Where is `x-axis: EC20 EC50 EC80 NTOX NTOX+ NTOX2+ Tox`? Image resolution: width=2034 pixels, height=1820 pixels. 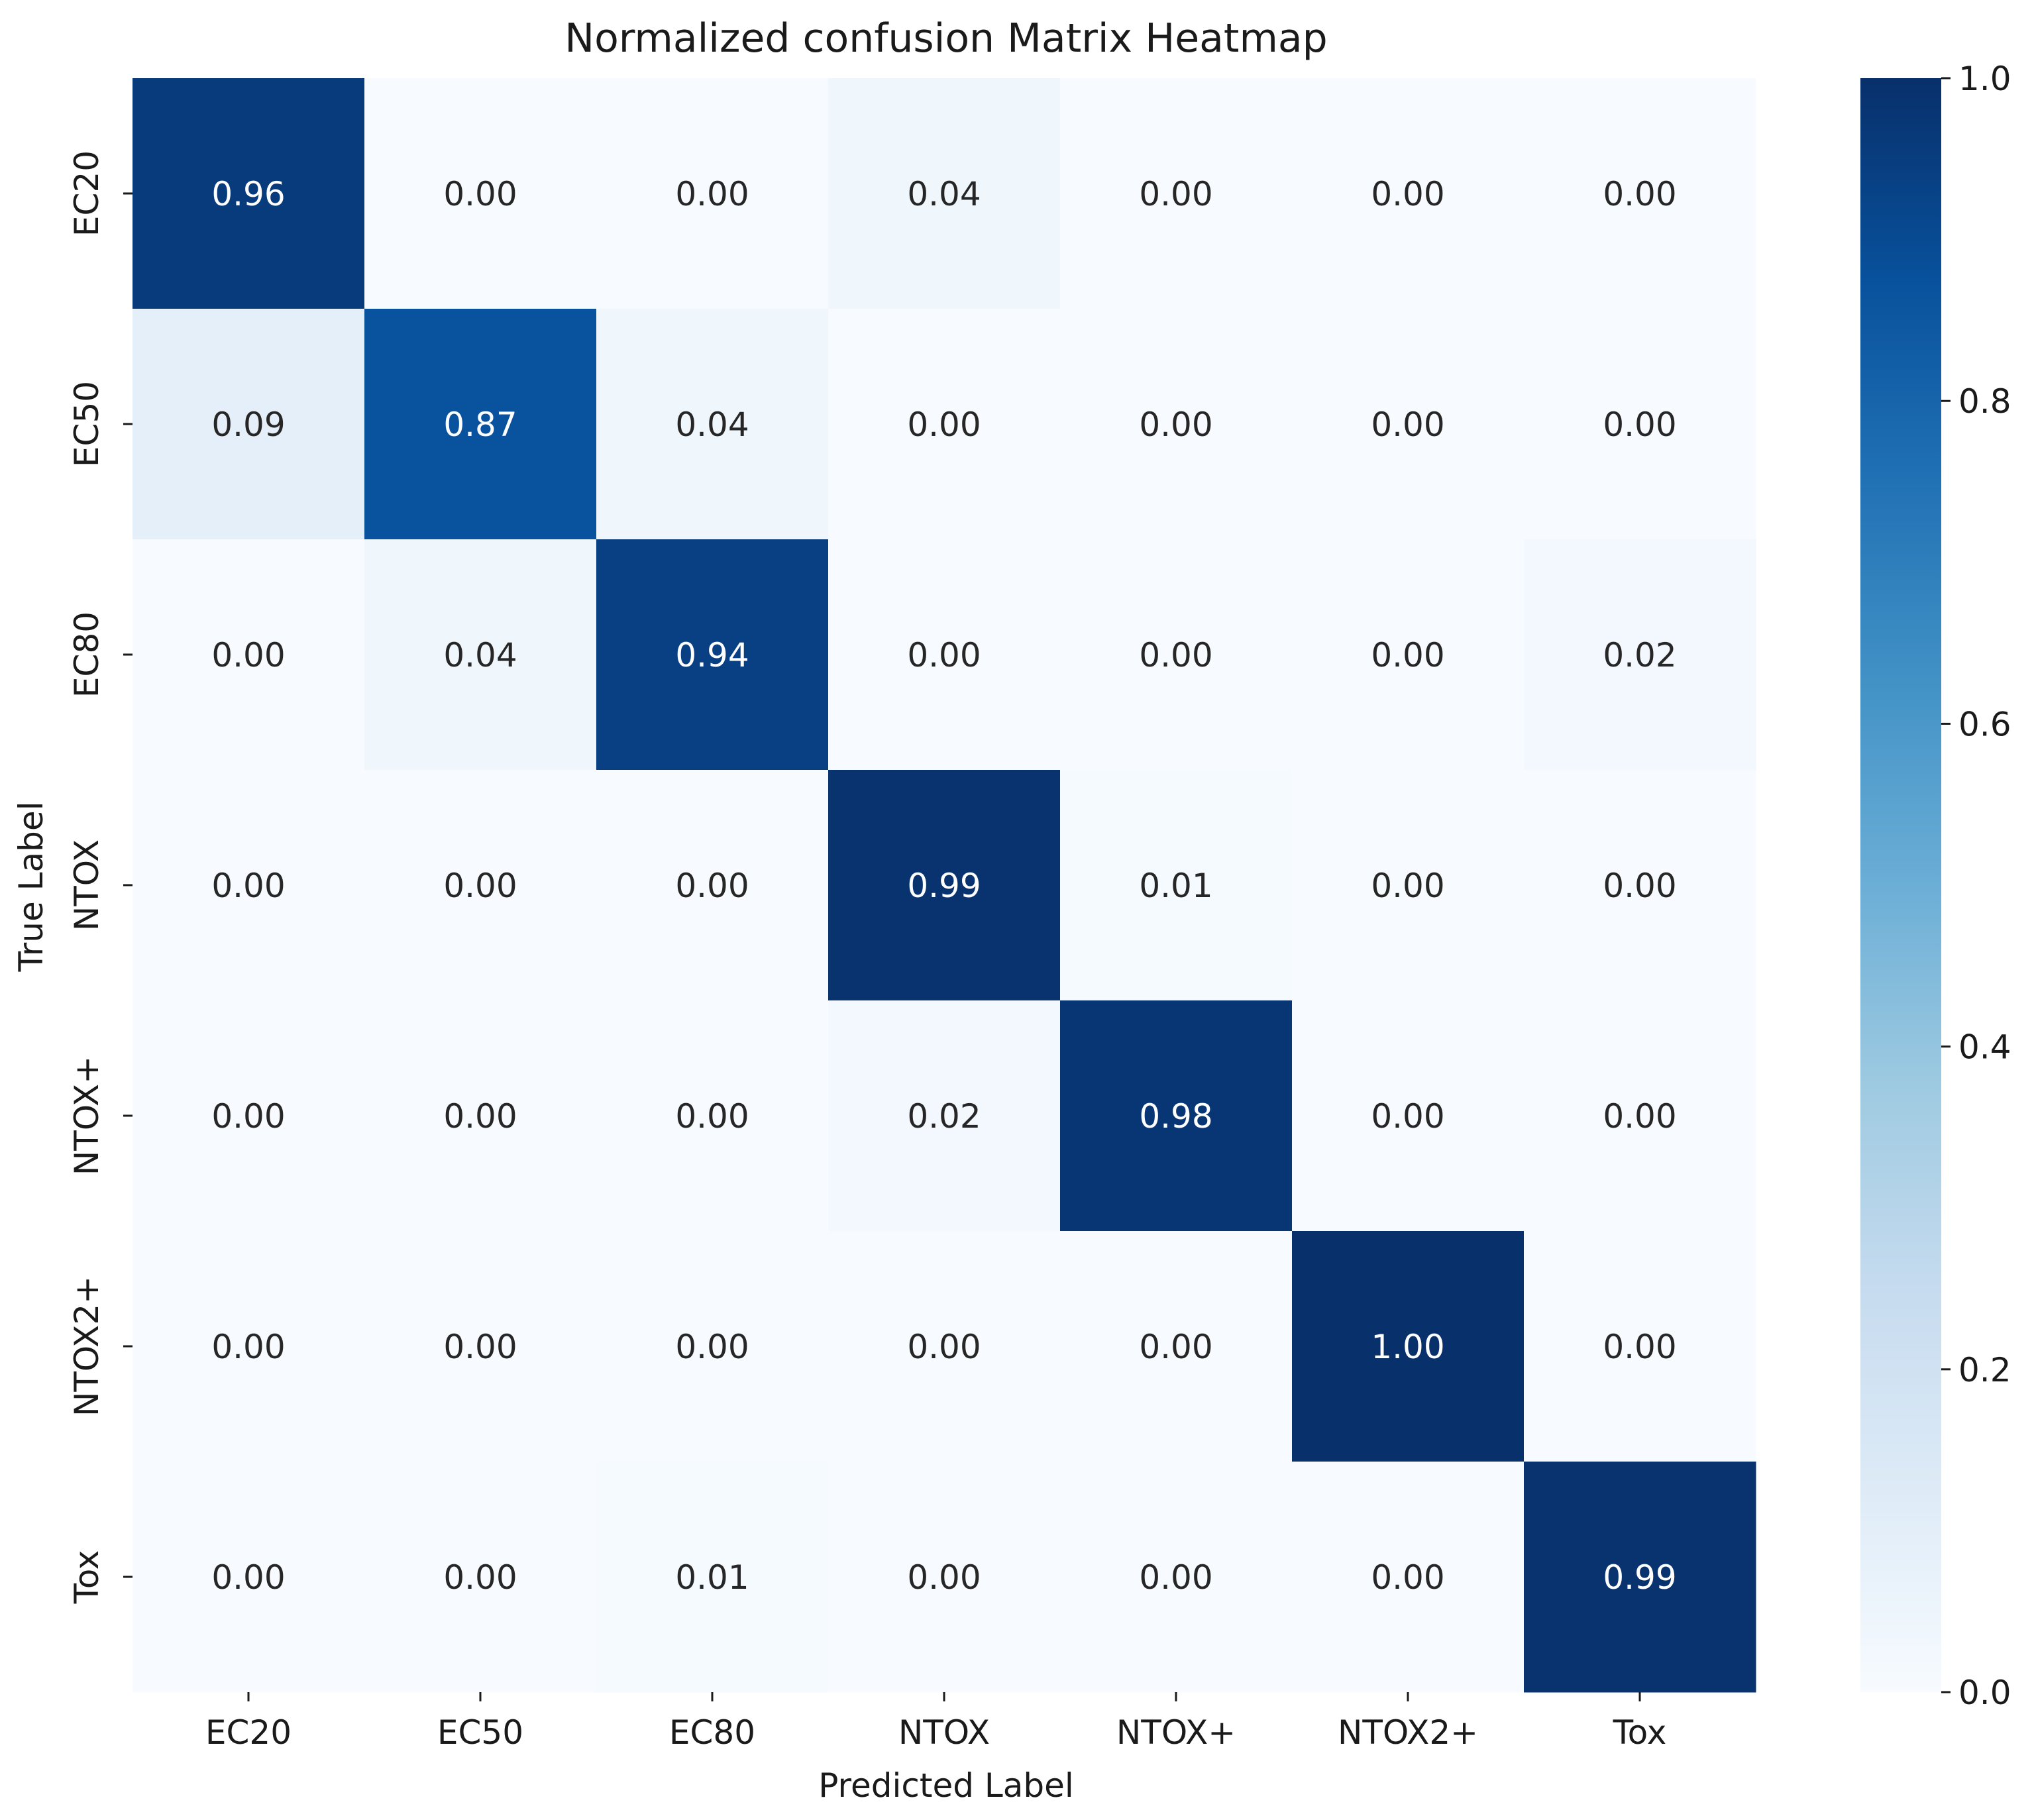 x-axis: EC20 EC50 EC80 NTOX NTOX+ NTOX2+ Tox is located at coordinates (935, 1722).